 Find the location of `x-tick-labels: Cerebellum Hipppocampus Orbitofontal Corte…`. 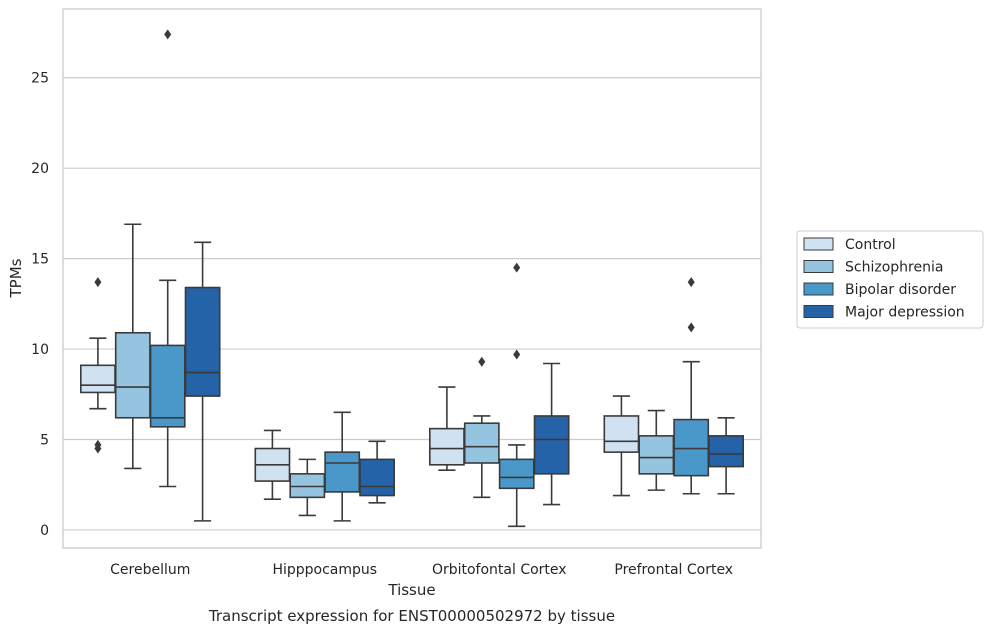

x-tick-labels: Cerebellum Hipppocampus Orbitofontal Corte… is located at coordinates (421, 570).